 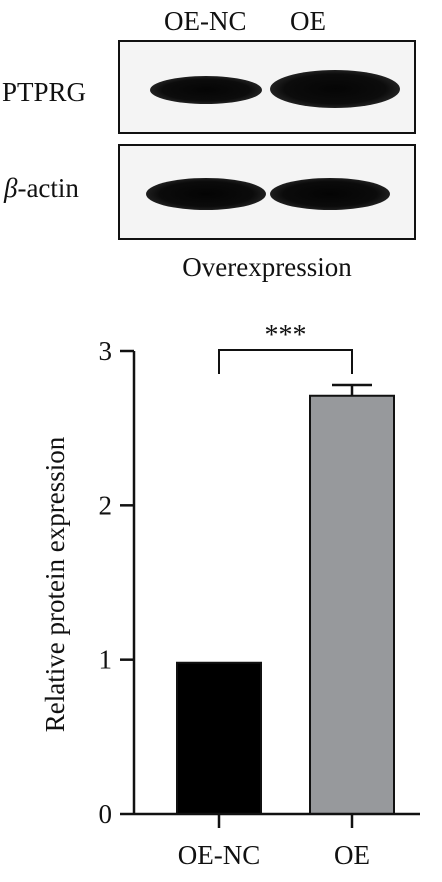 I want to click on blot-caption: Overexpression, so click(x=267, y=267).